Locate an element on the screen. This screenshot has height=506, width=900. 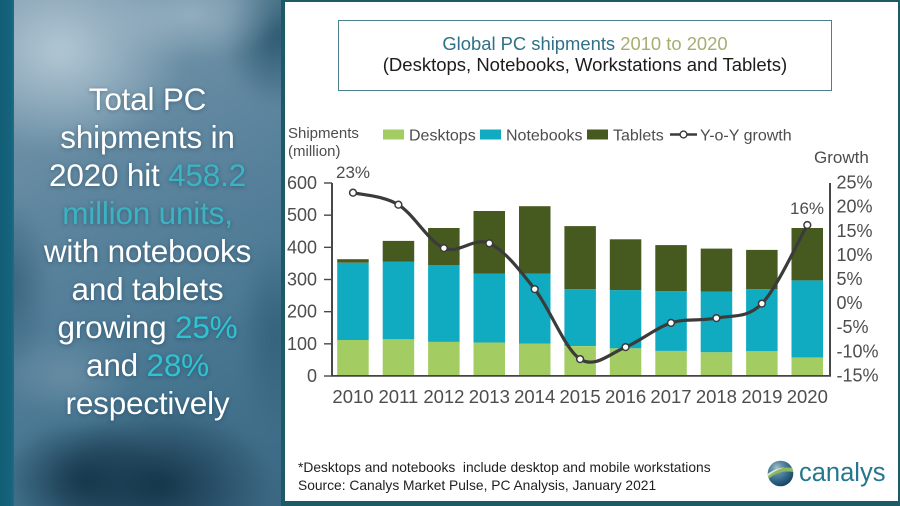
svg-text: 5% is located at coordinates (850, 279).